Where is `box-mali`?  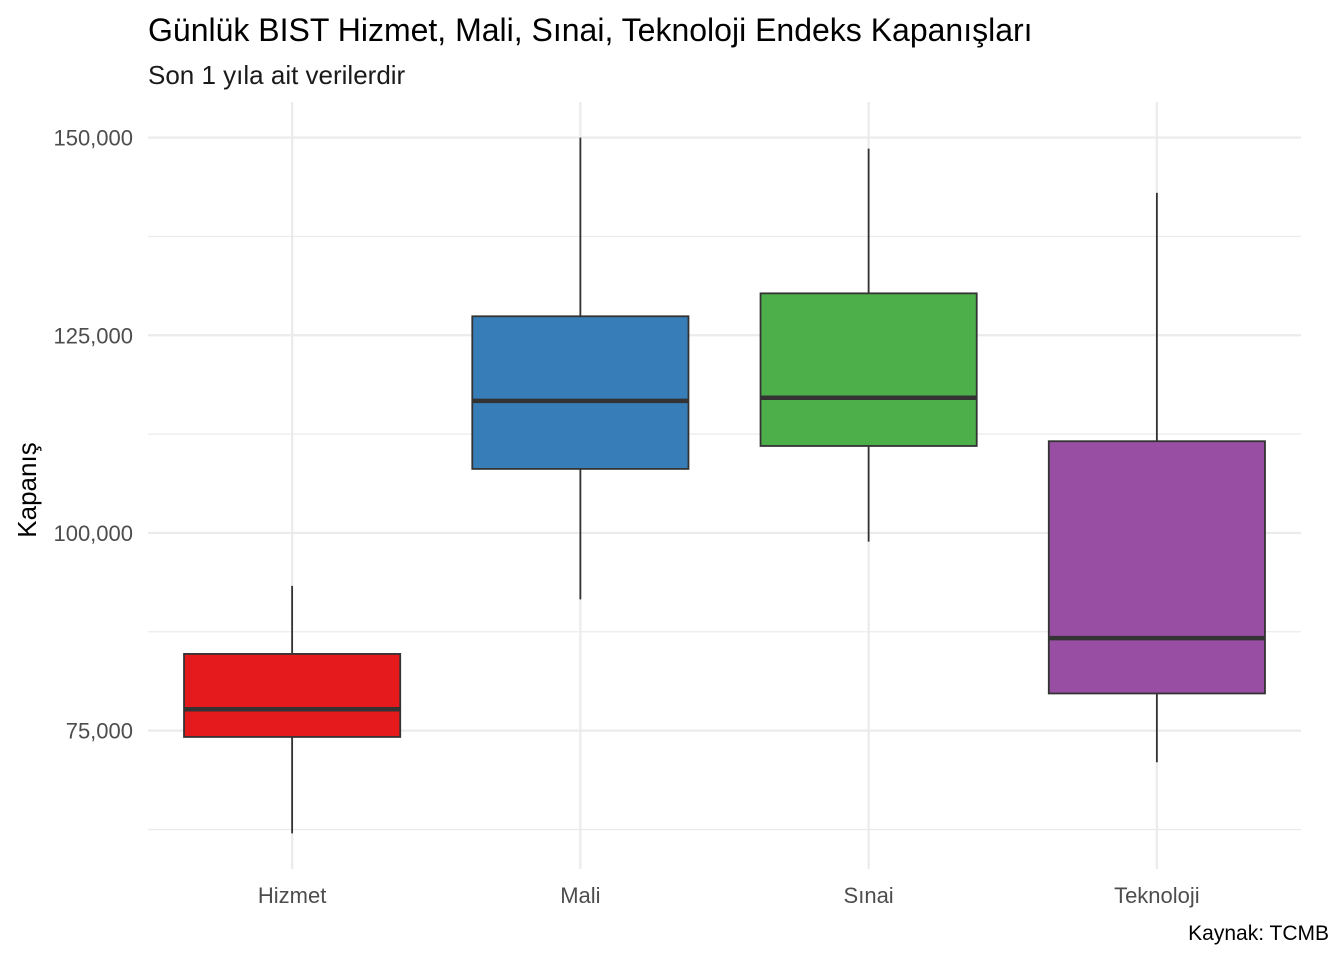 box-mali is located at coordinates (580, 368).